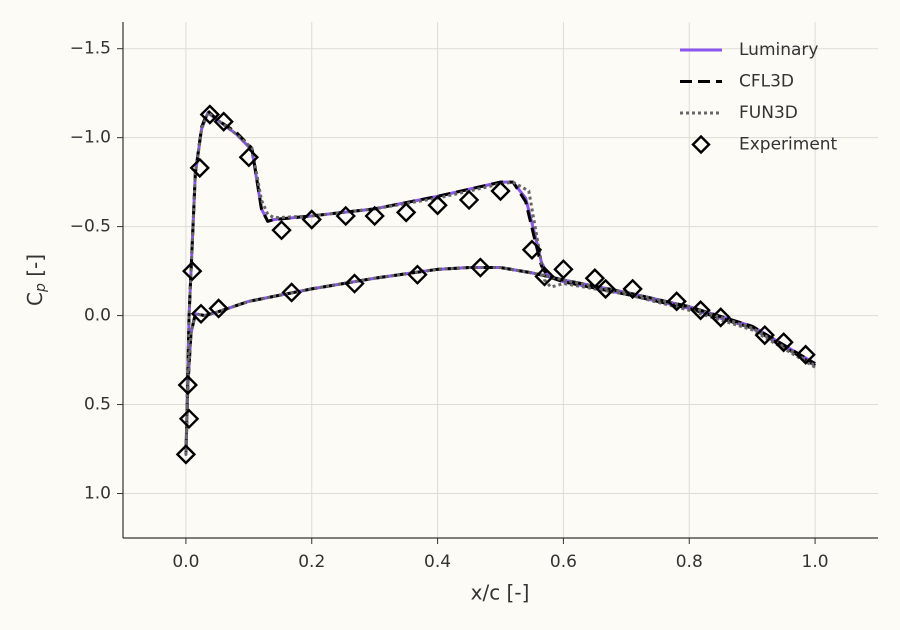  I want to click on y-tick-label: 0.5, so click(97, 405).